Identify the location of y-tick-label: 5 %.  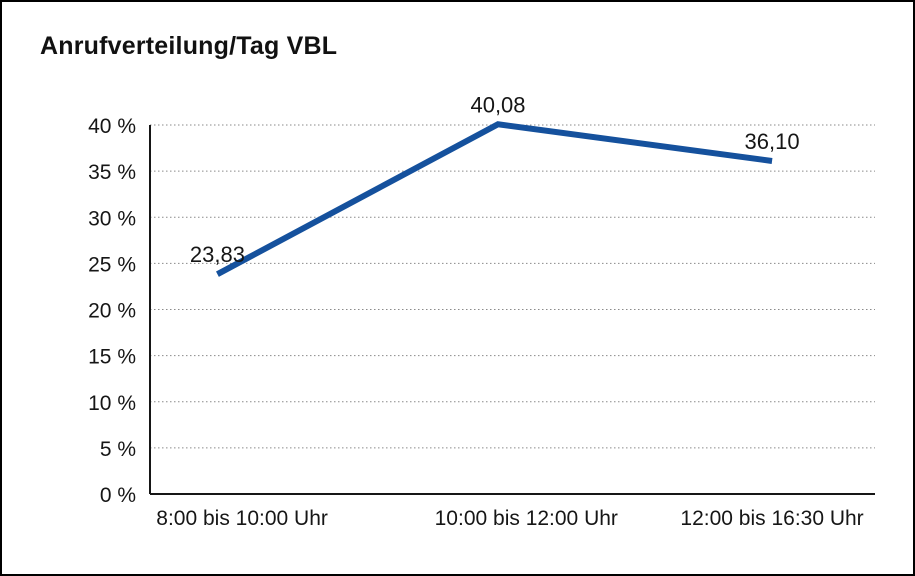
(118, 449).